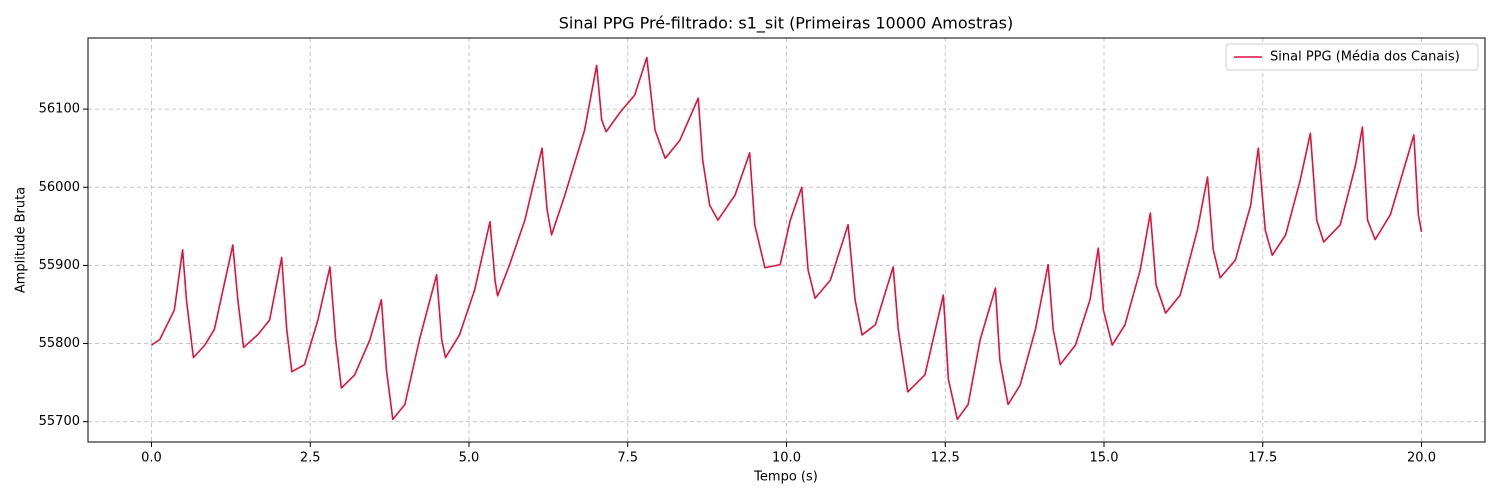 The height and width of the screenshot is (504, 1500). What do you see at coordinates (1262, 458) in the screenshot?
I see `x-tick-label: 17.5` at bounding box center [1262, 458].